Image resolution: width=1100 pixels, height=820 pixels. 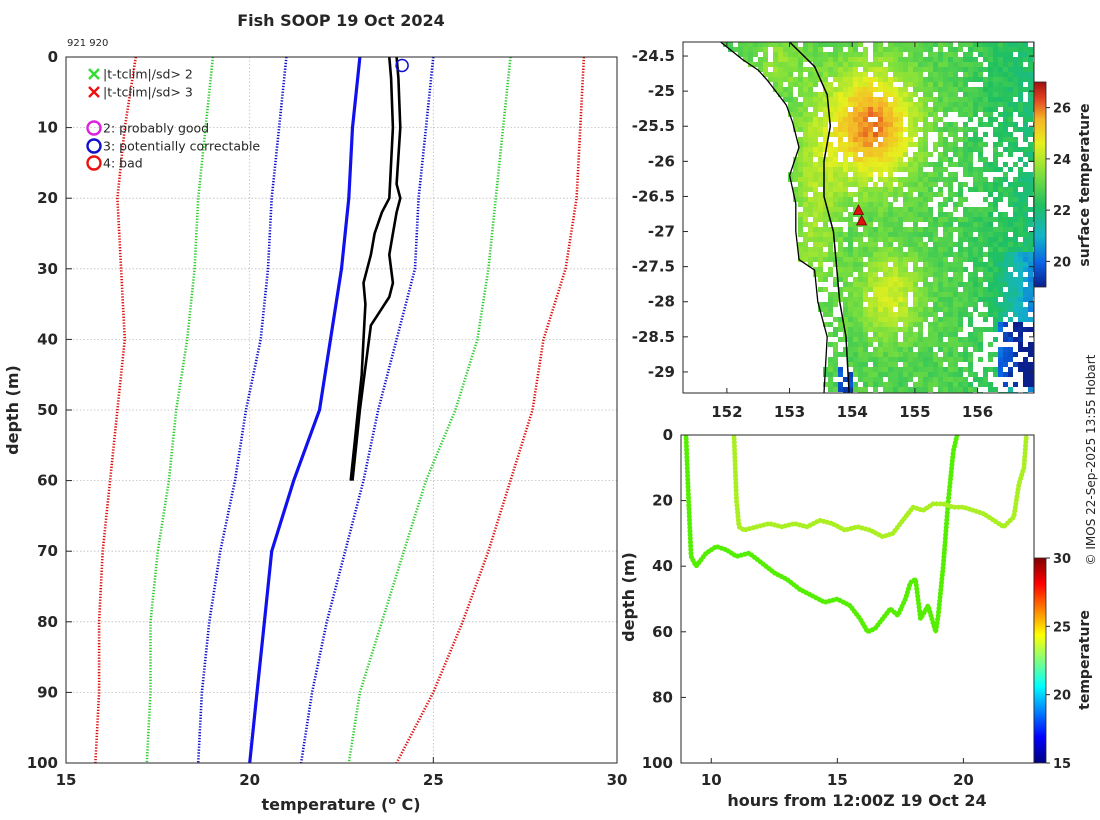 I want to click on profile-xtick-label: 20, so click(x=249, y=780).